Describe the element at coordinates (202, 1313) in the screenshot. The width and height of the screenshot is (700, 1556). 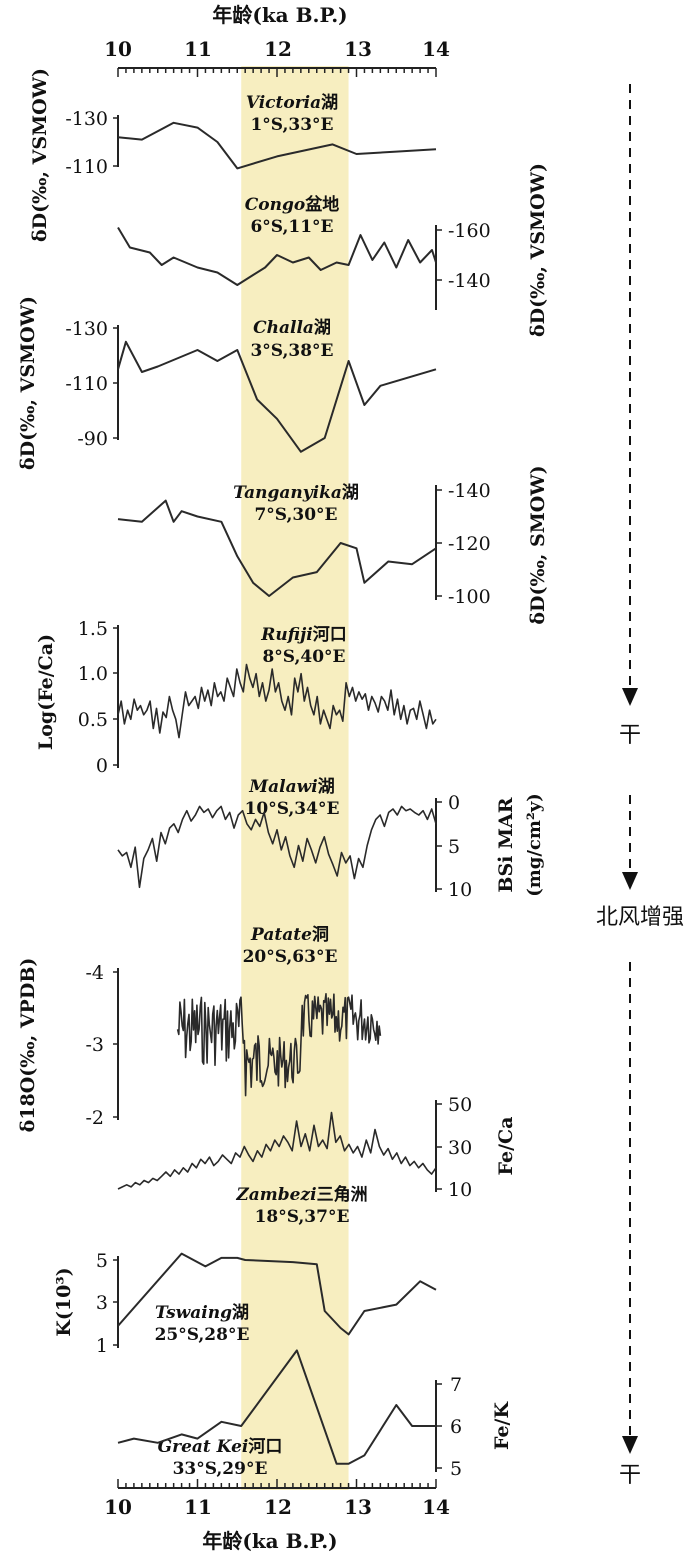
I see `tswaing-site: Tswaing湖` at that location.